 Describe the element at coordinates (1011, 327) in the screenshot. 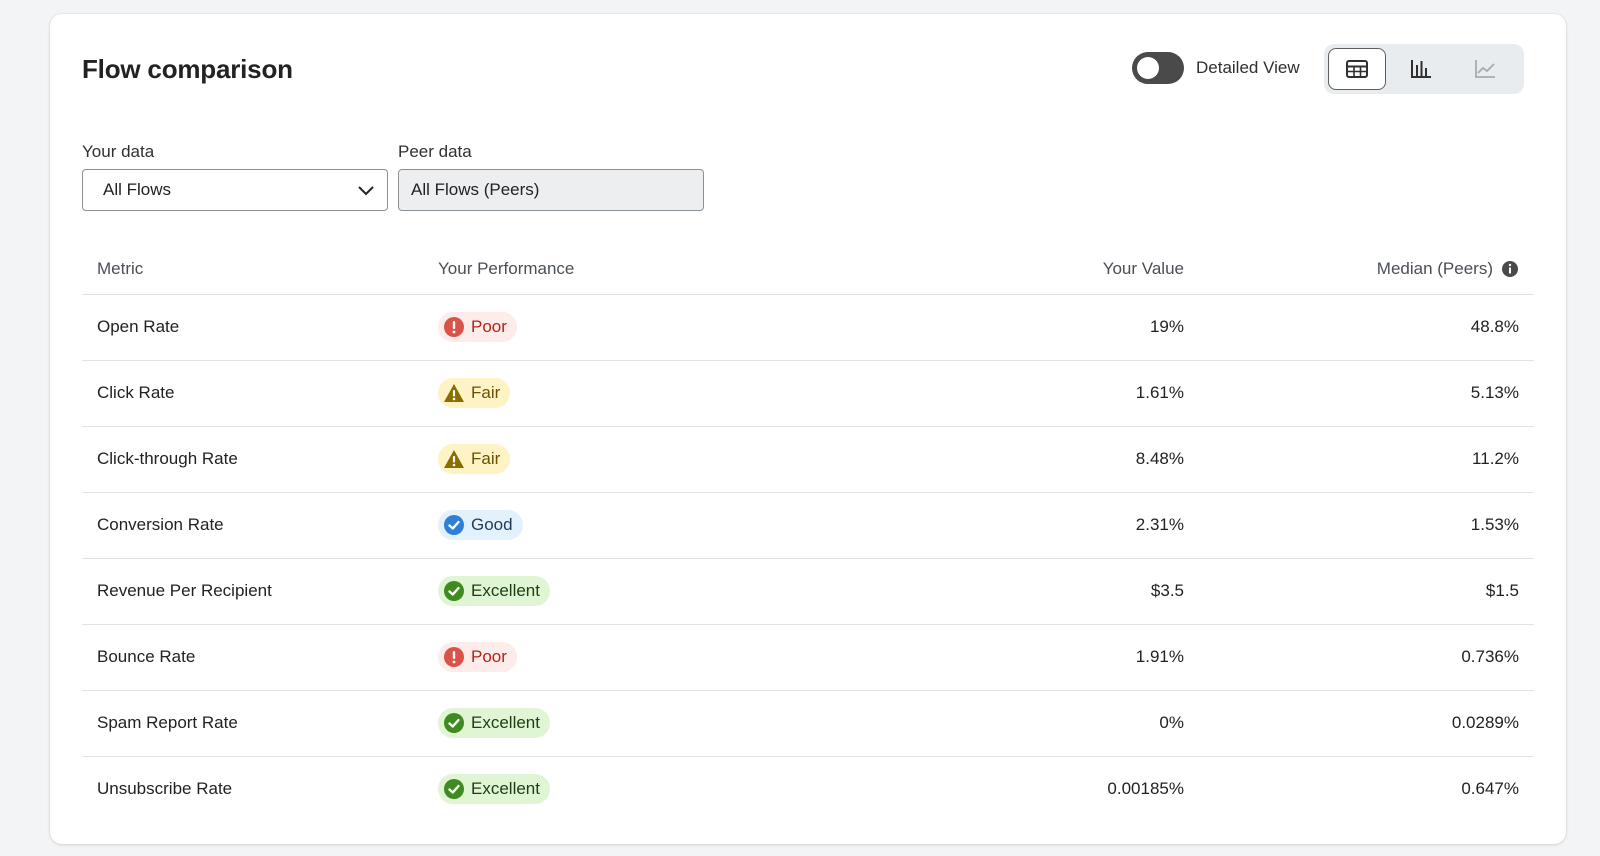

I see `your-value: 19%` at that location.